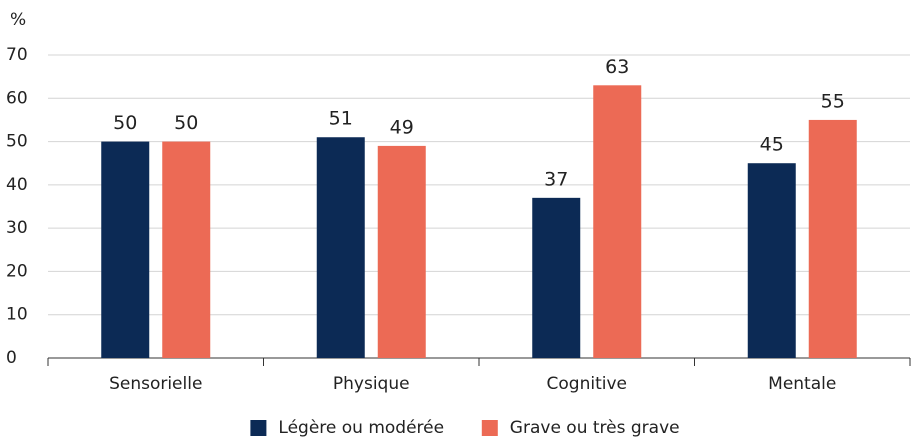 This screenshot has height=444, width=914. What do you see at coordinates (371, 384) in the screenshot?
I see `x-tick-label: Physique` at bounding box center [371, 384].